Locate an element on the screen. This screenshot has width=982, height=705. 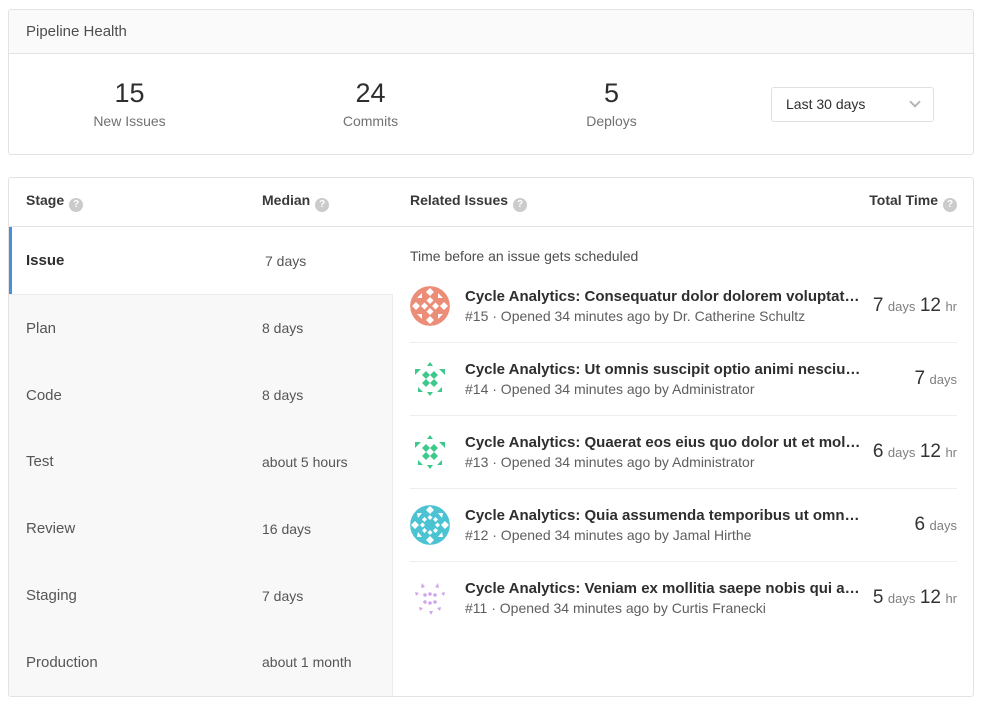
column-header-label: Total Time is located at coordinates (903, 200).